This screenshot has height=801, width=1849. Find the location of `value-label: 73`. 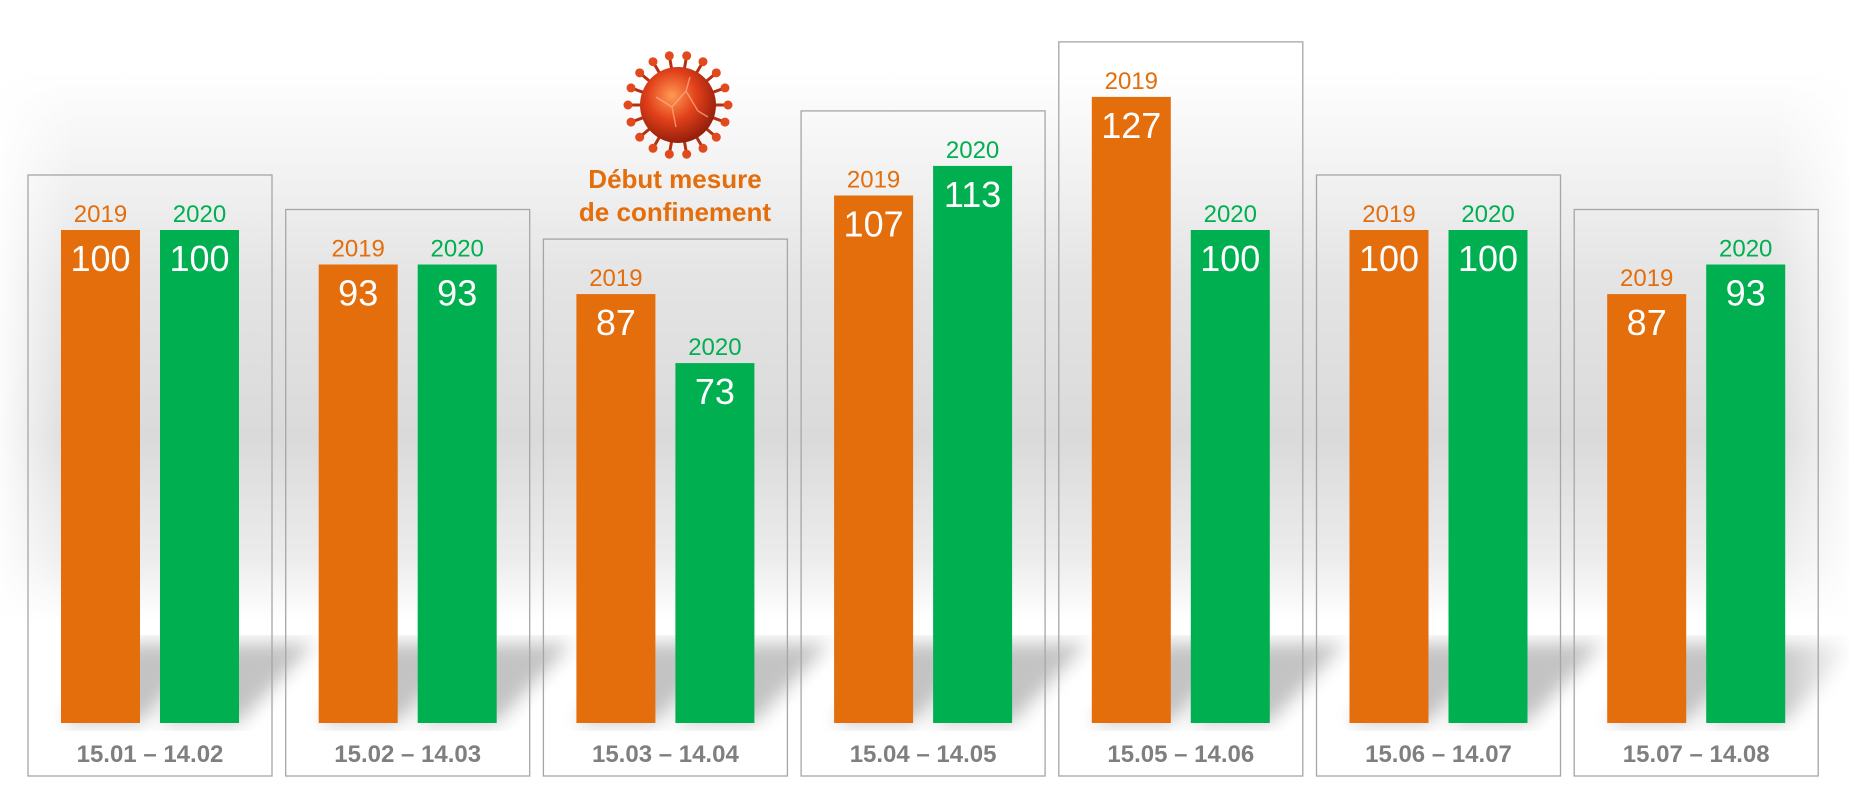

value-label: 73 is located at coordinates (715, 391).